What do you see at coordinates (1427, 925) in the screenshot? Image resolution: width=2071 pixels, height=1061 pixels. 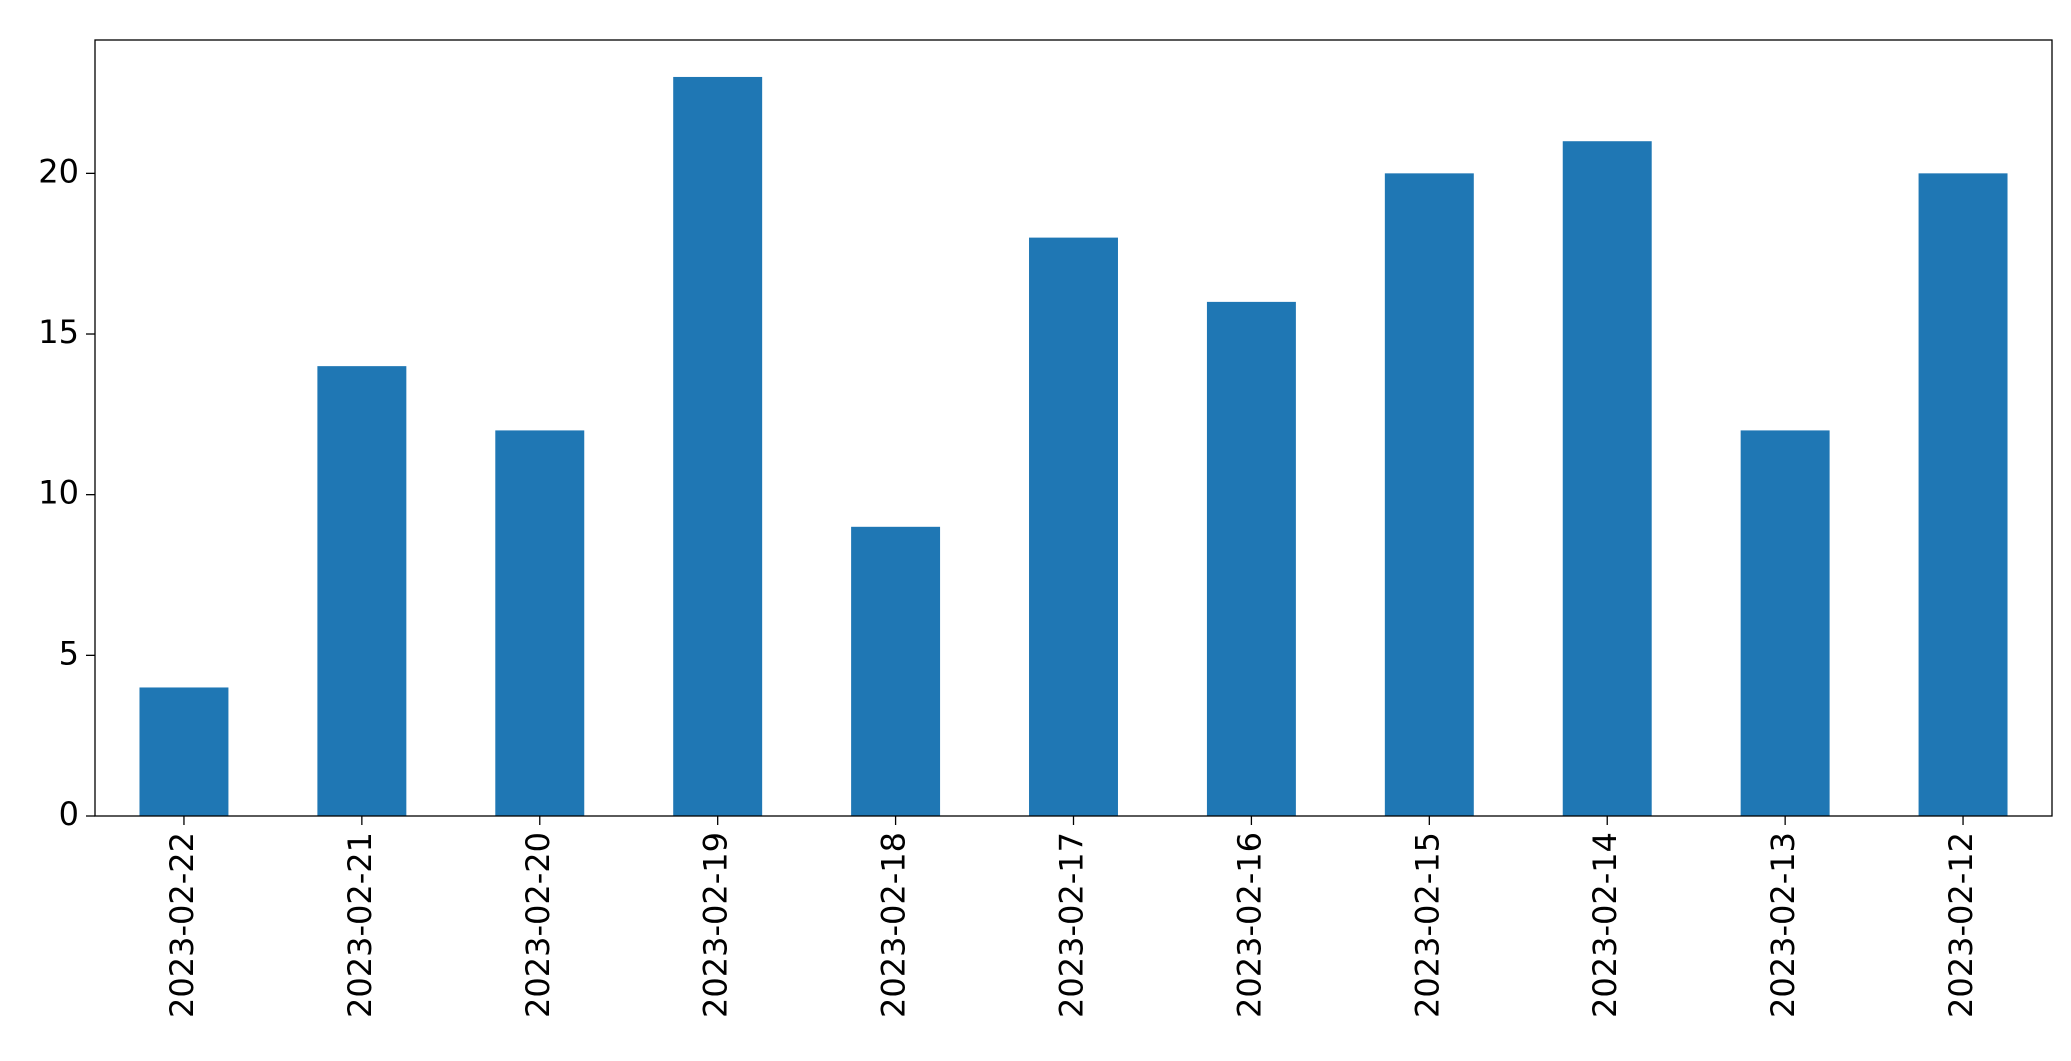 I see `x-tick-label: 2023-02-15` at bounding box center [1427, 925].